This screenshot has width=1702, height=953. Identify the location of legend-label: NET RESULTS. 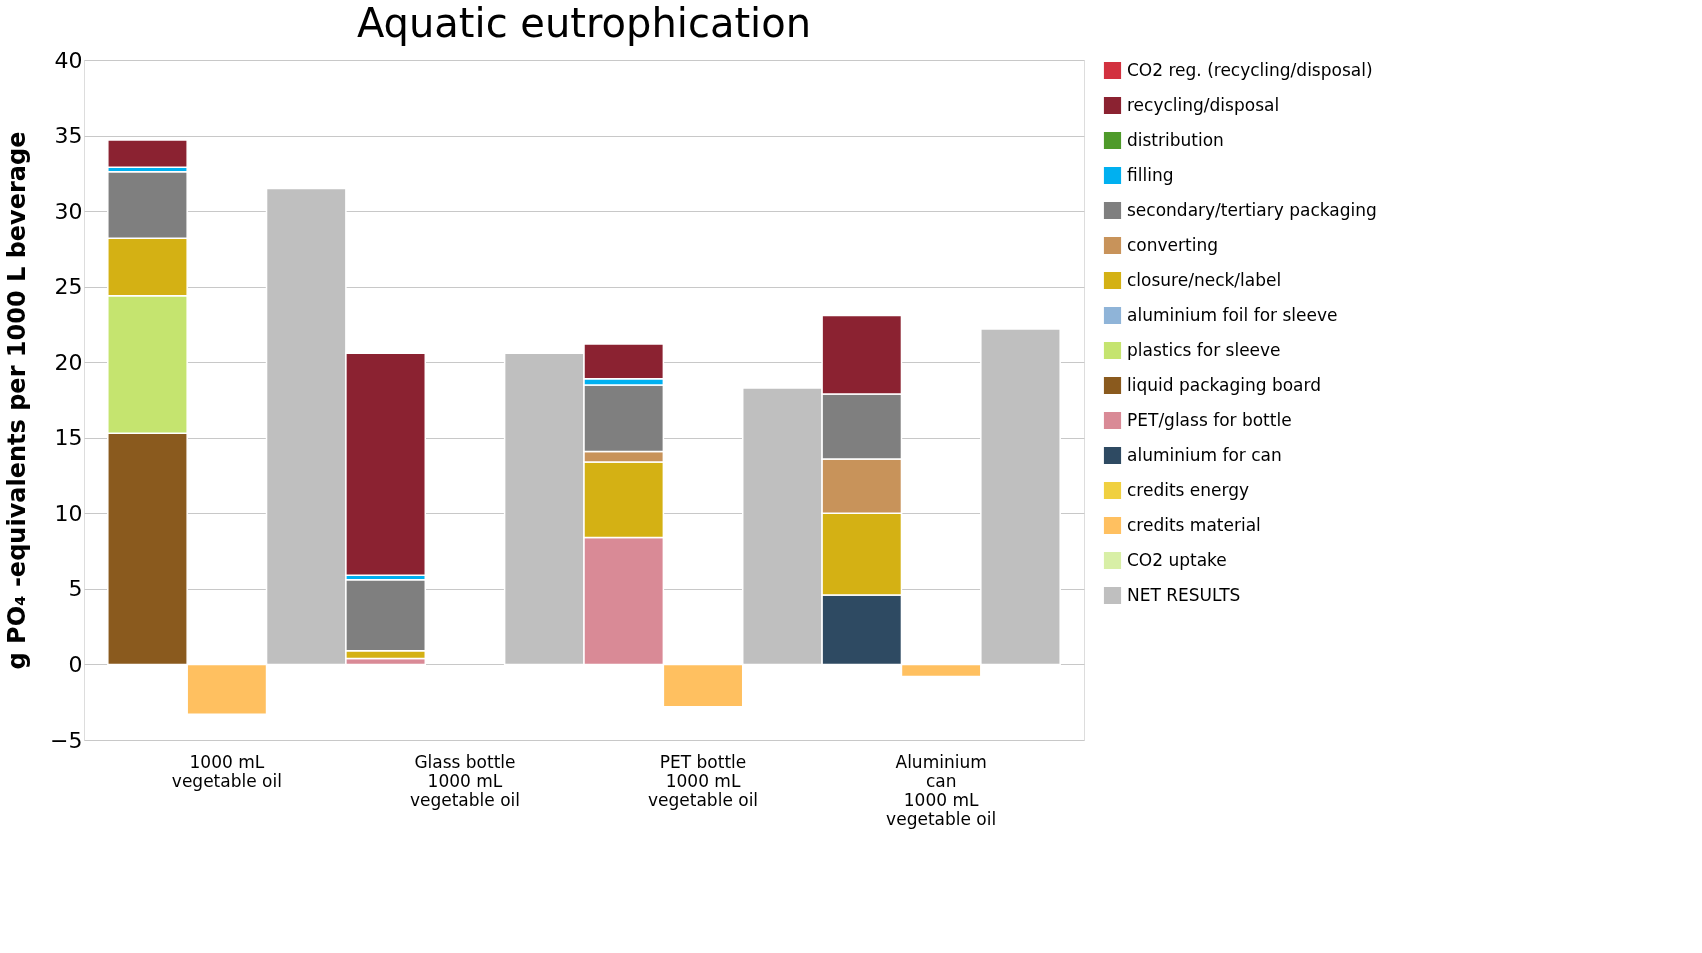
(1184, 594).